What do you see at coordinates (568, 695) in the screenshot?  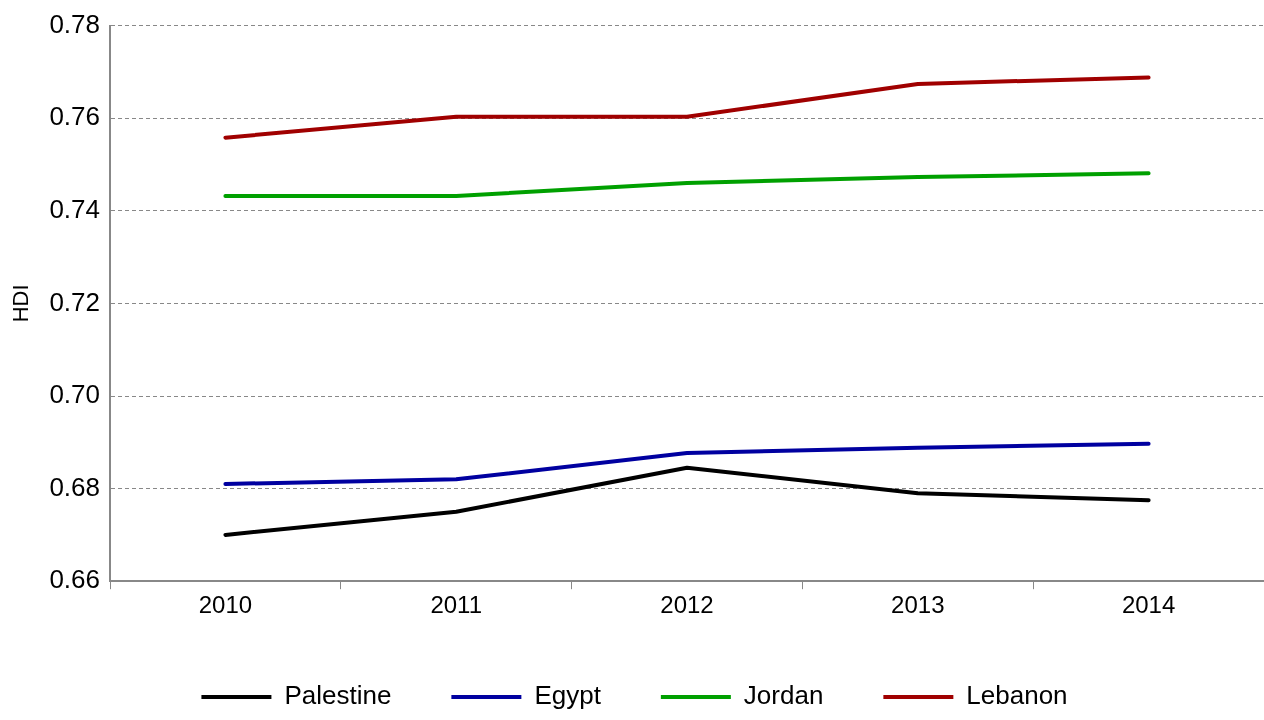 I see `legend-label: Egypt` at bounding box center [568, 695].